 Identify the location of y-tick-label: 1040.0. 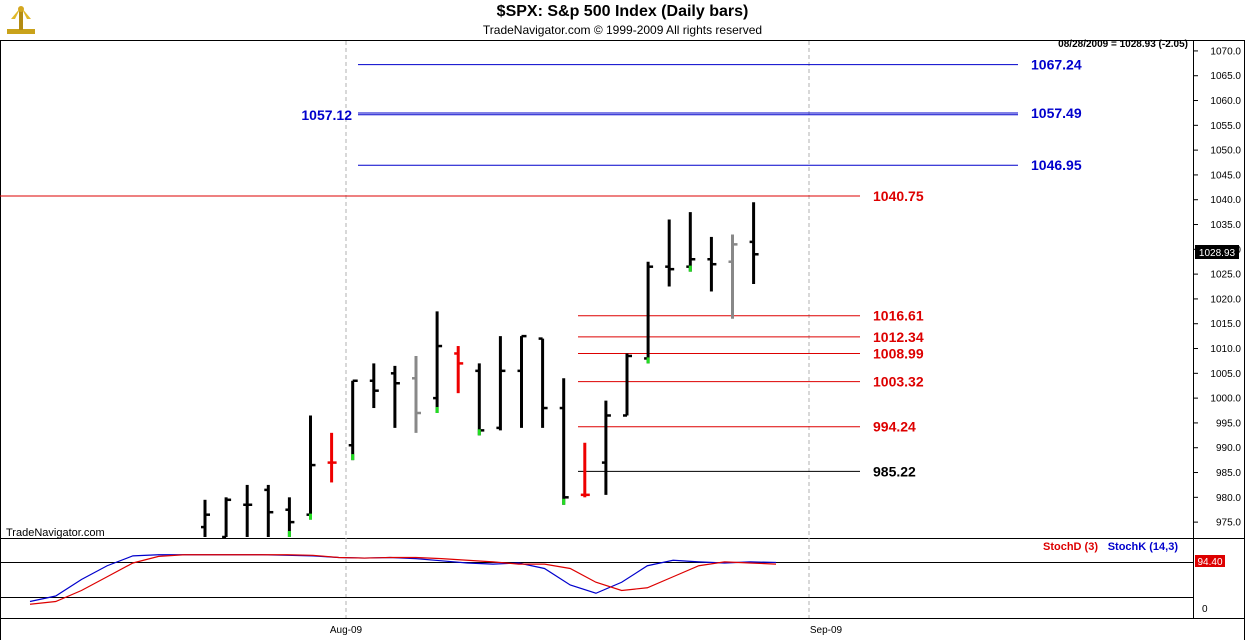
(1225, 200).